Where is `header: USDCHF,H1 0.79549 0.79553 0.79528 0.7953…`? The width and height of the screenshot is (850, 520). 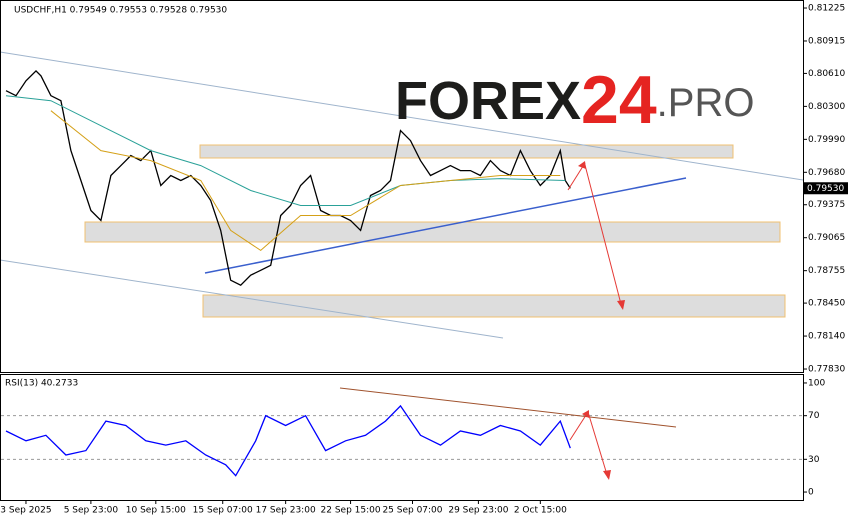
header: USDCHF,H1 0.79549 0.79553 0.79528 0.7953… is located at coordinates (120, 11).